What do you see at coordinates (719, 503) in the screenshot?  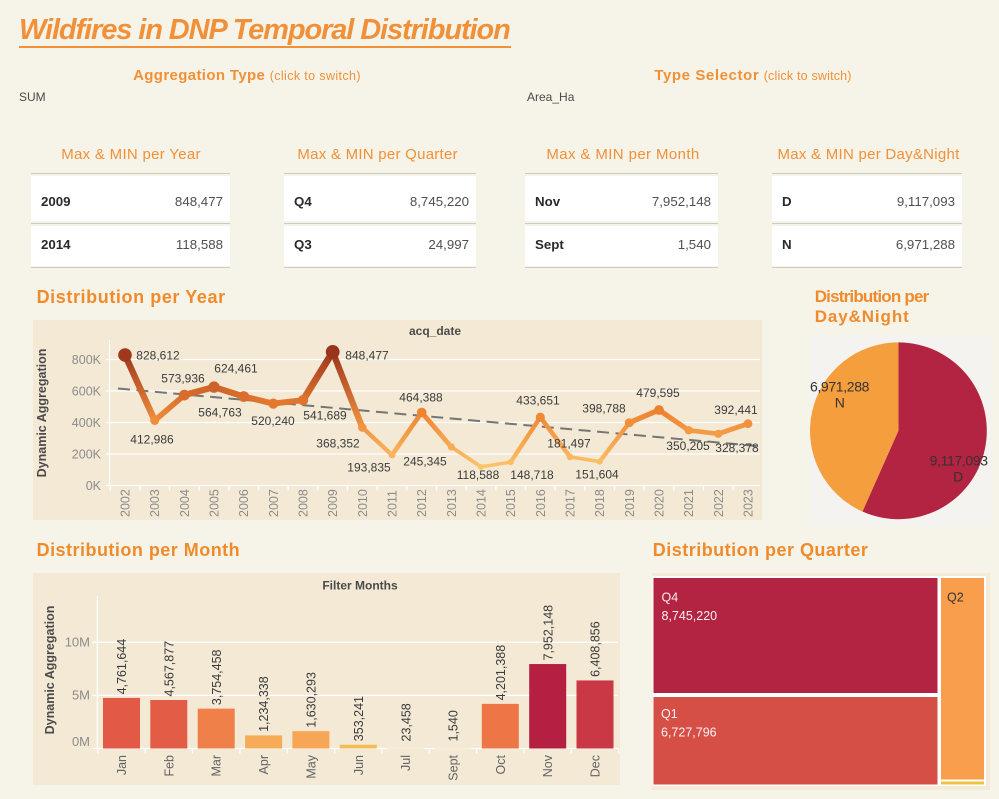 I see `svg-text: 2022` at bounding box center [719, 503].